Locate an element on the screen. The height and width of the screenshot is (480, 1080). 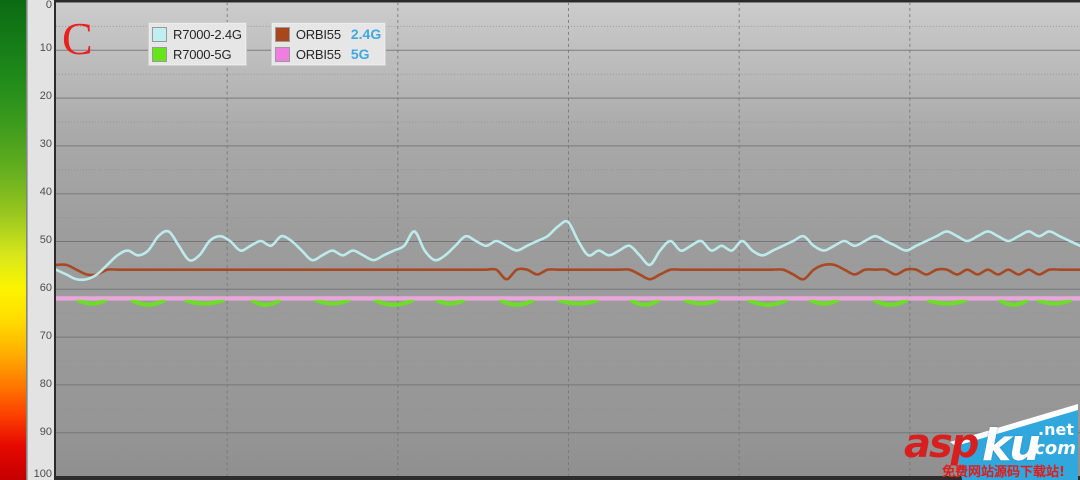
legend-item: R7000-2.4G is located at coordinates (197, 34).